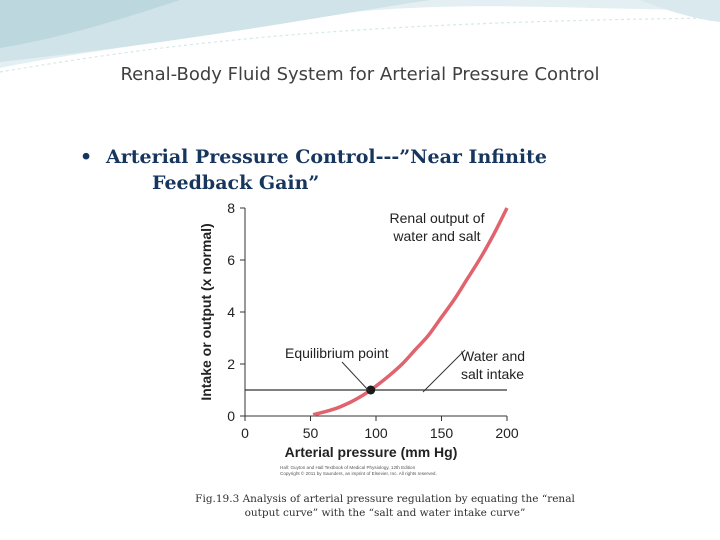 This screenshot has width=720, height=540. Describe the element at coordinates (206, 311) in the screenshot. I see `y-axis-label: Intake or output (x normal)` at that location.